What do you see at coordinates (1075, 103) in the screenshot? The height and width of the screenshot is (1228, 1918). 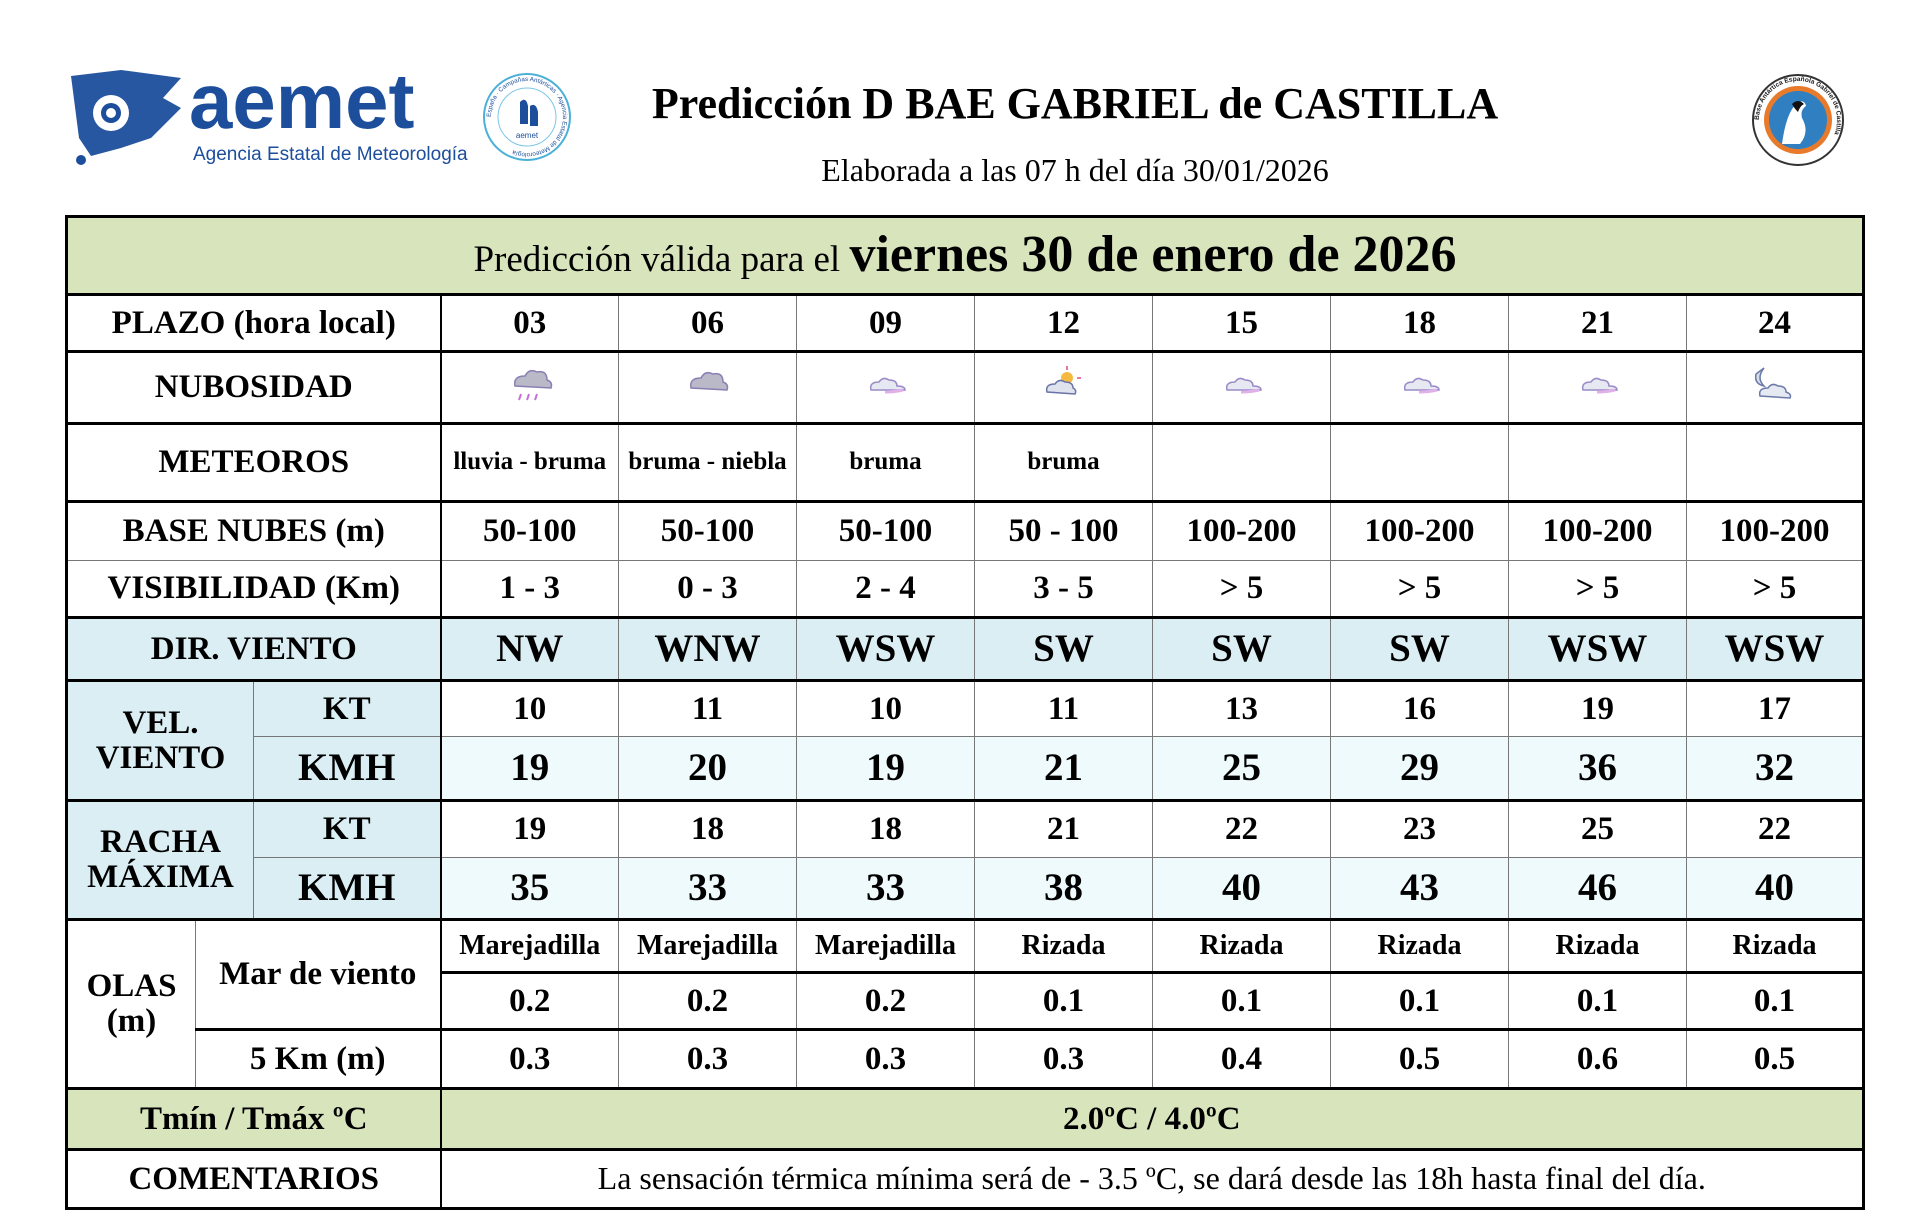 I see `page-title: Predicción D BAE GABRIEL de CASTILLA` at bounding box center [1075, 103].